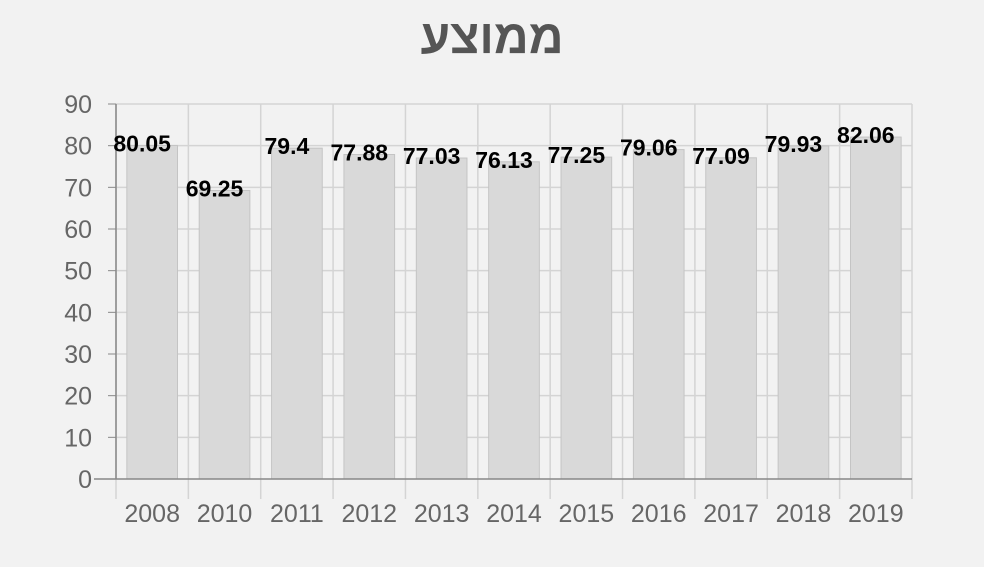 Image resolution: width=984 pixels, height=567 pixels. I want to click on bar-2011, so click(297, 313).